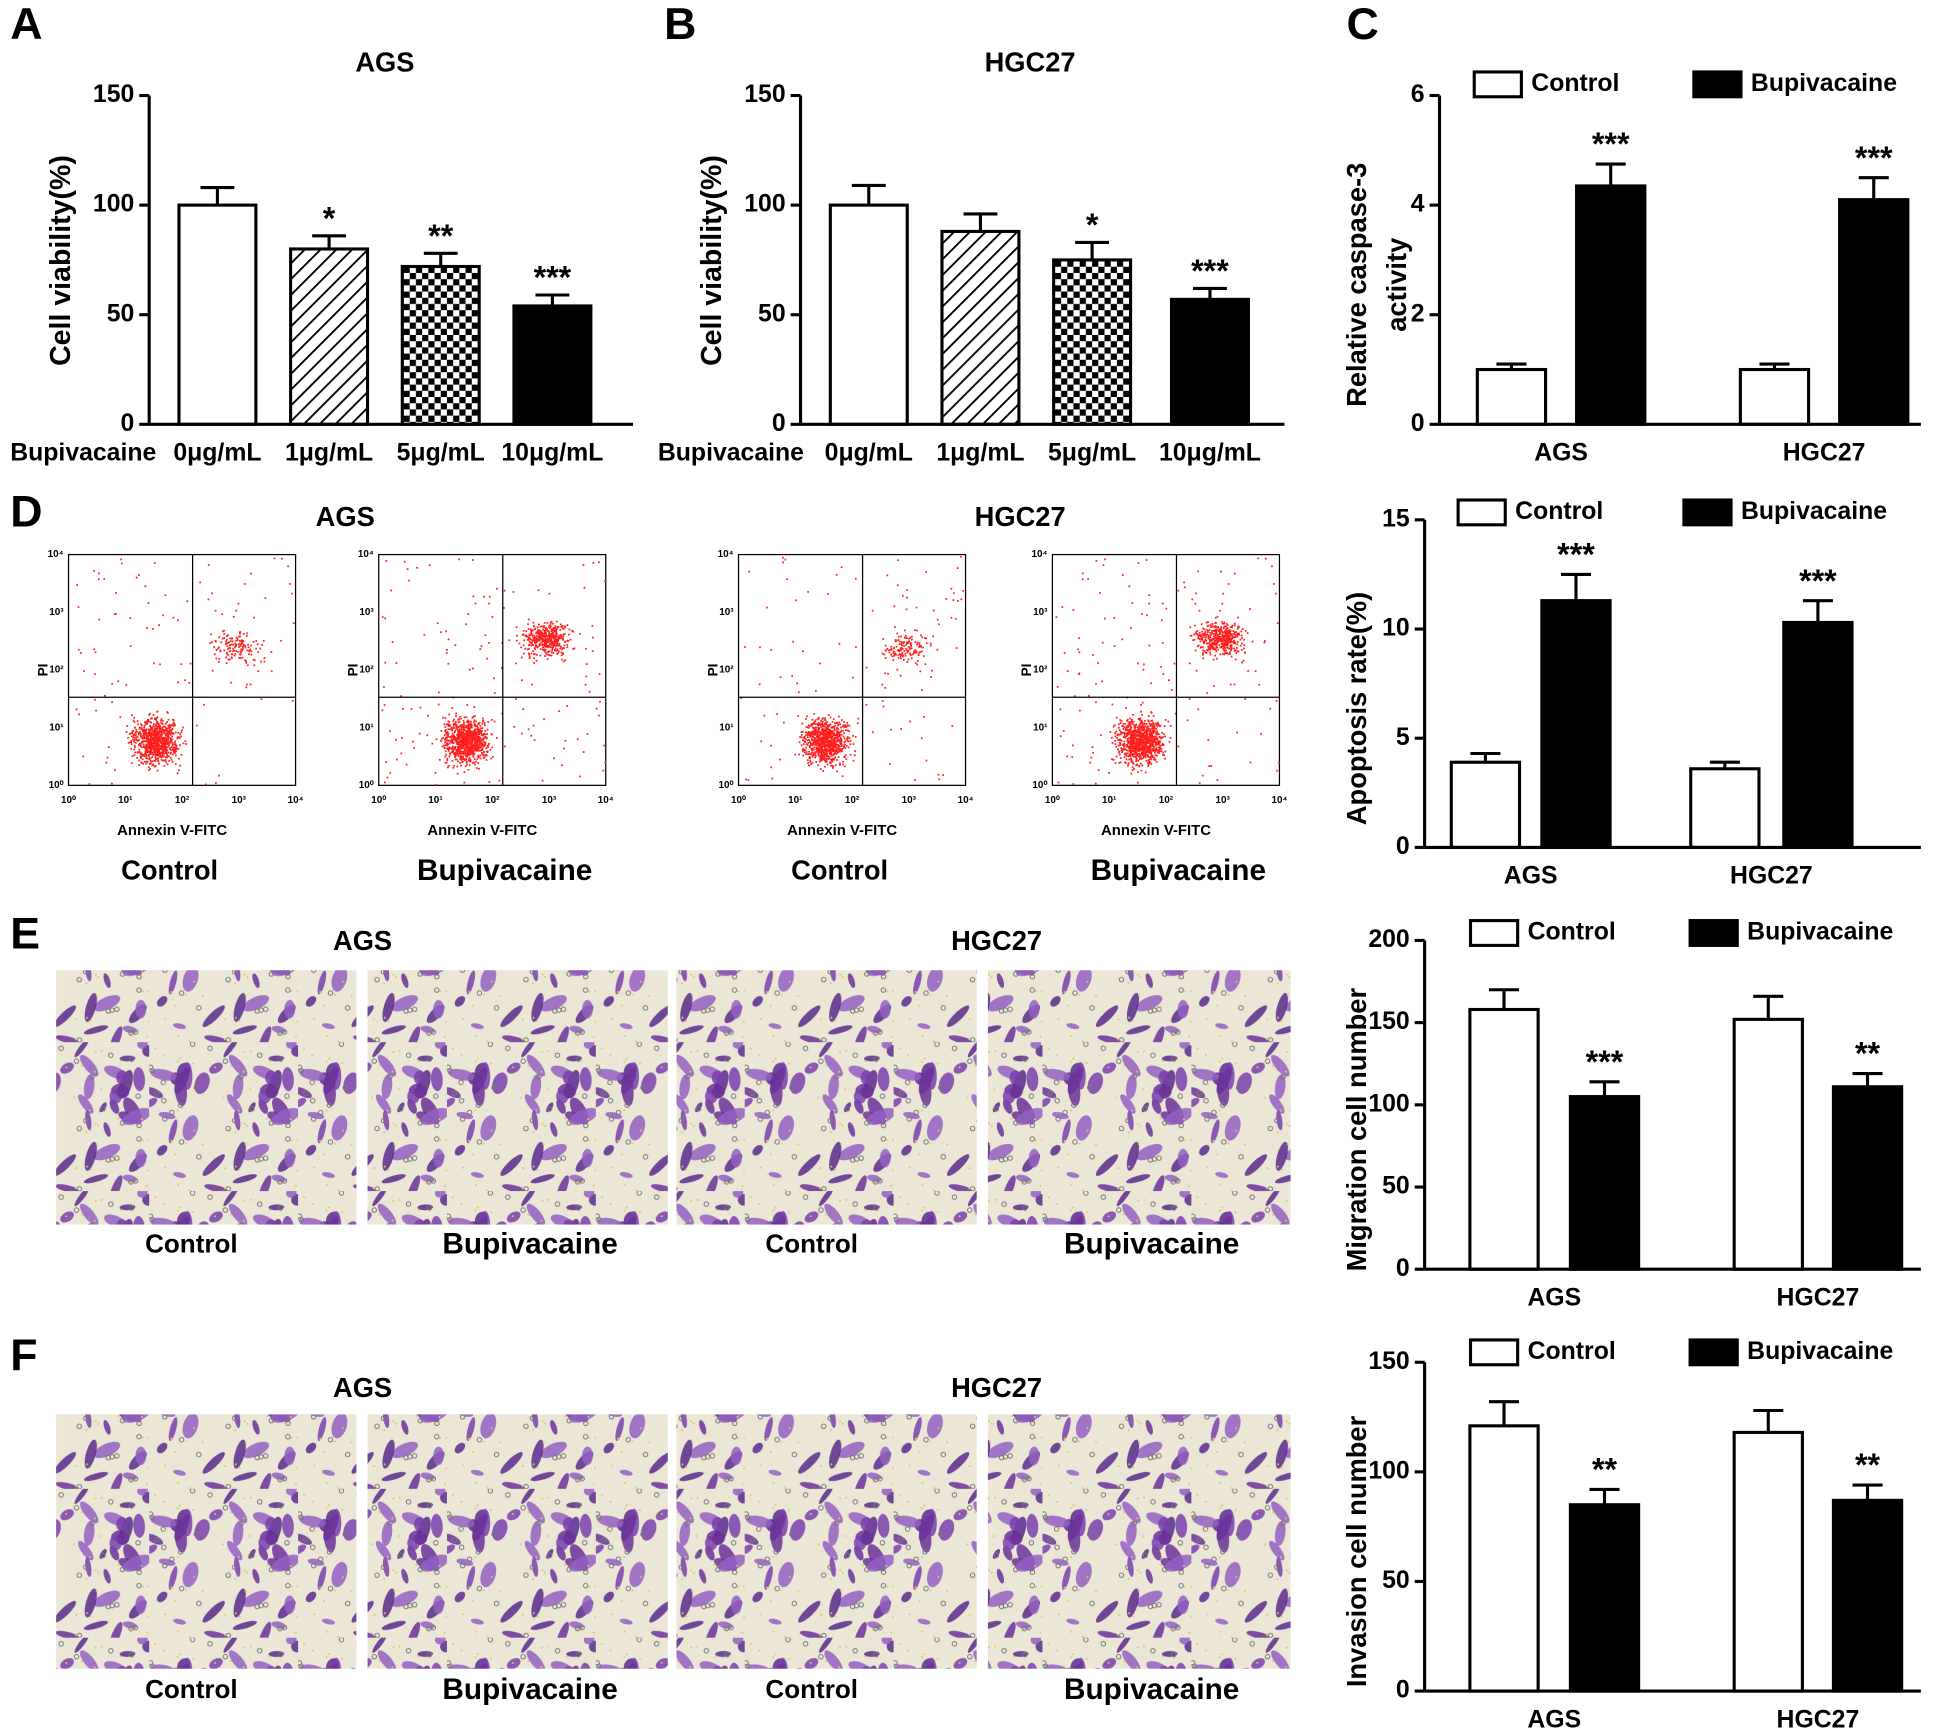 The height and width of the screenshot is (1732, 1946). Describe the element at coordinates (726, 785) in the screenshot. I see `y-tick-label: 10⁰` at that location.